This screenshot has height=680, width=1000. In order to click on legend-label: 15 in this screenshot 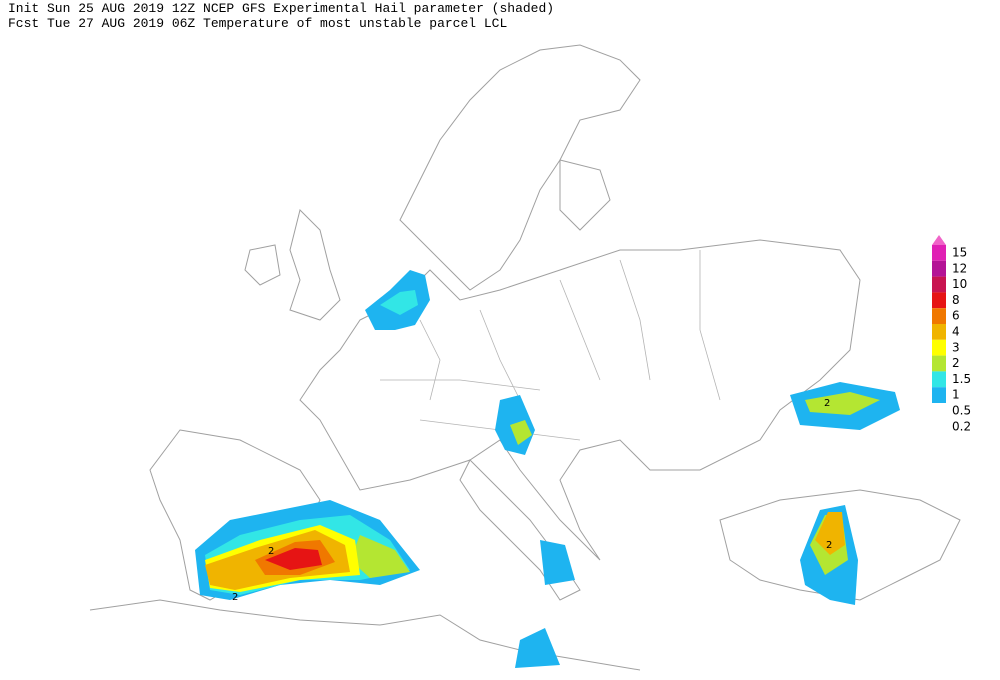, I will do `click(959, 253)`.